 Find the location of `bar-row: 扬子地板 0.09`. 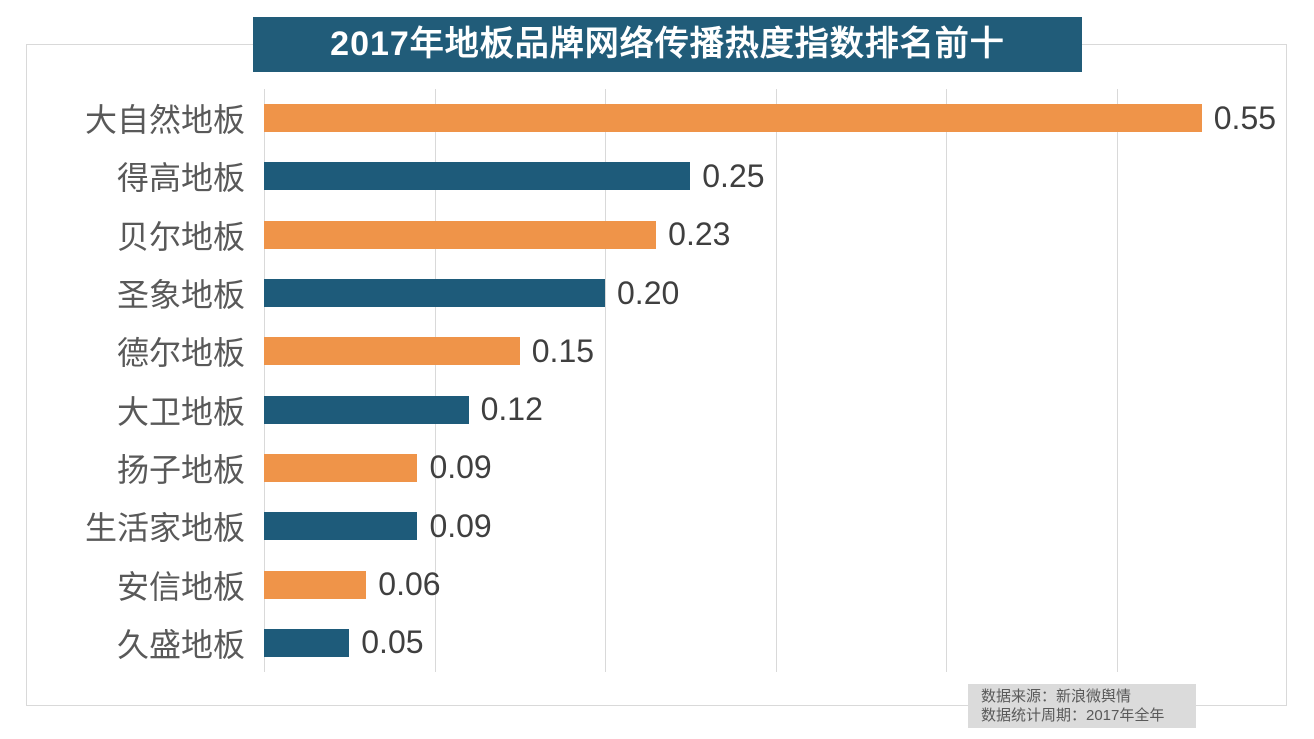

bar-row: 扬子地板 0.09 is located at coordinates (657, 468).